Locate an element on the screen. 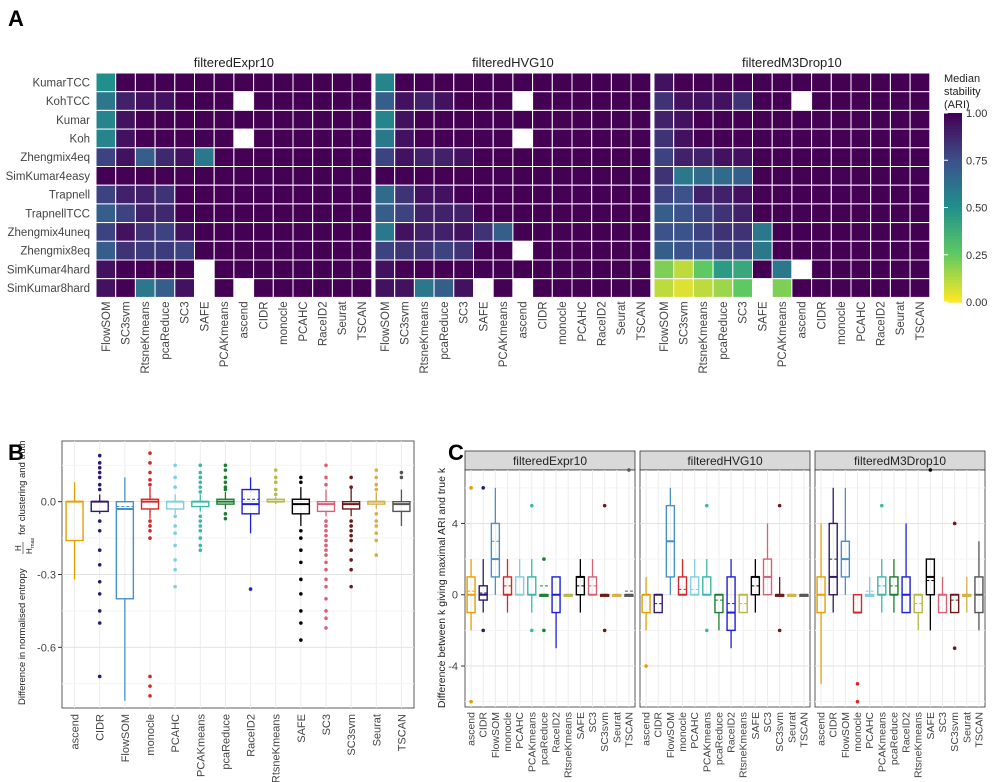 The width and height of the screenshot is (1000, 782). column-label: RtsneKmeans is located at coordinates (704, 337).